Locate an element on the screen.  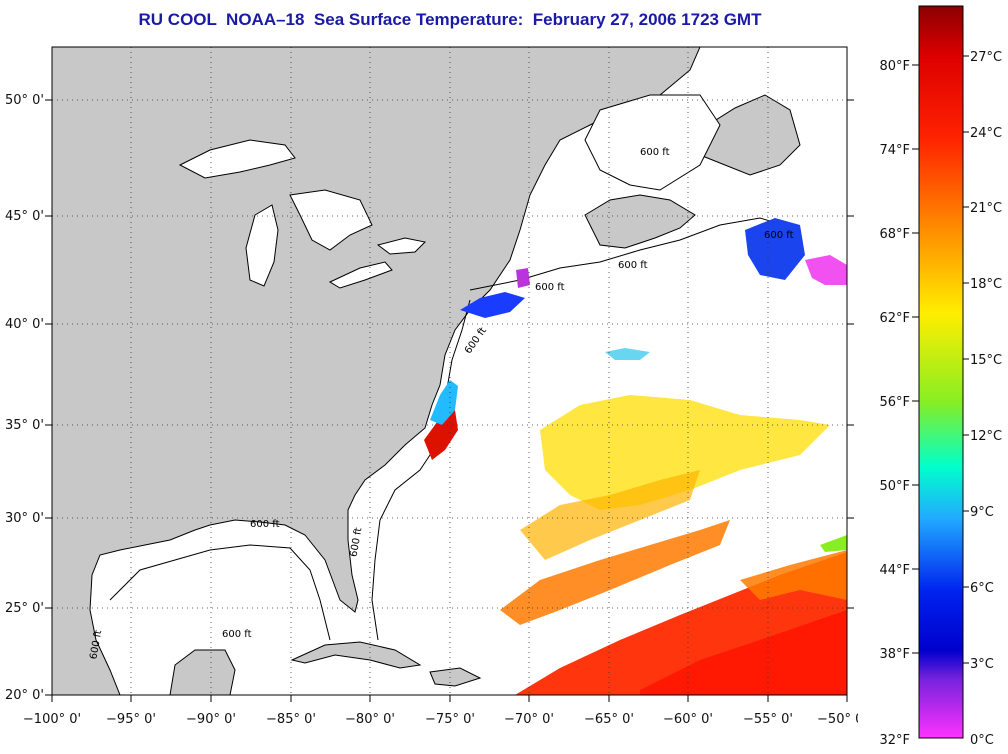
sst-coastal-cyan is located at coordinates (444, 402).